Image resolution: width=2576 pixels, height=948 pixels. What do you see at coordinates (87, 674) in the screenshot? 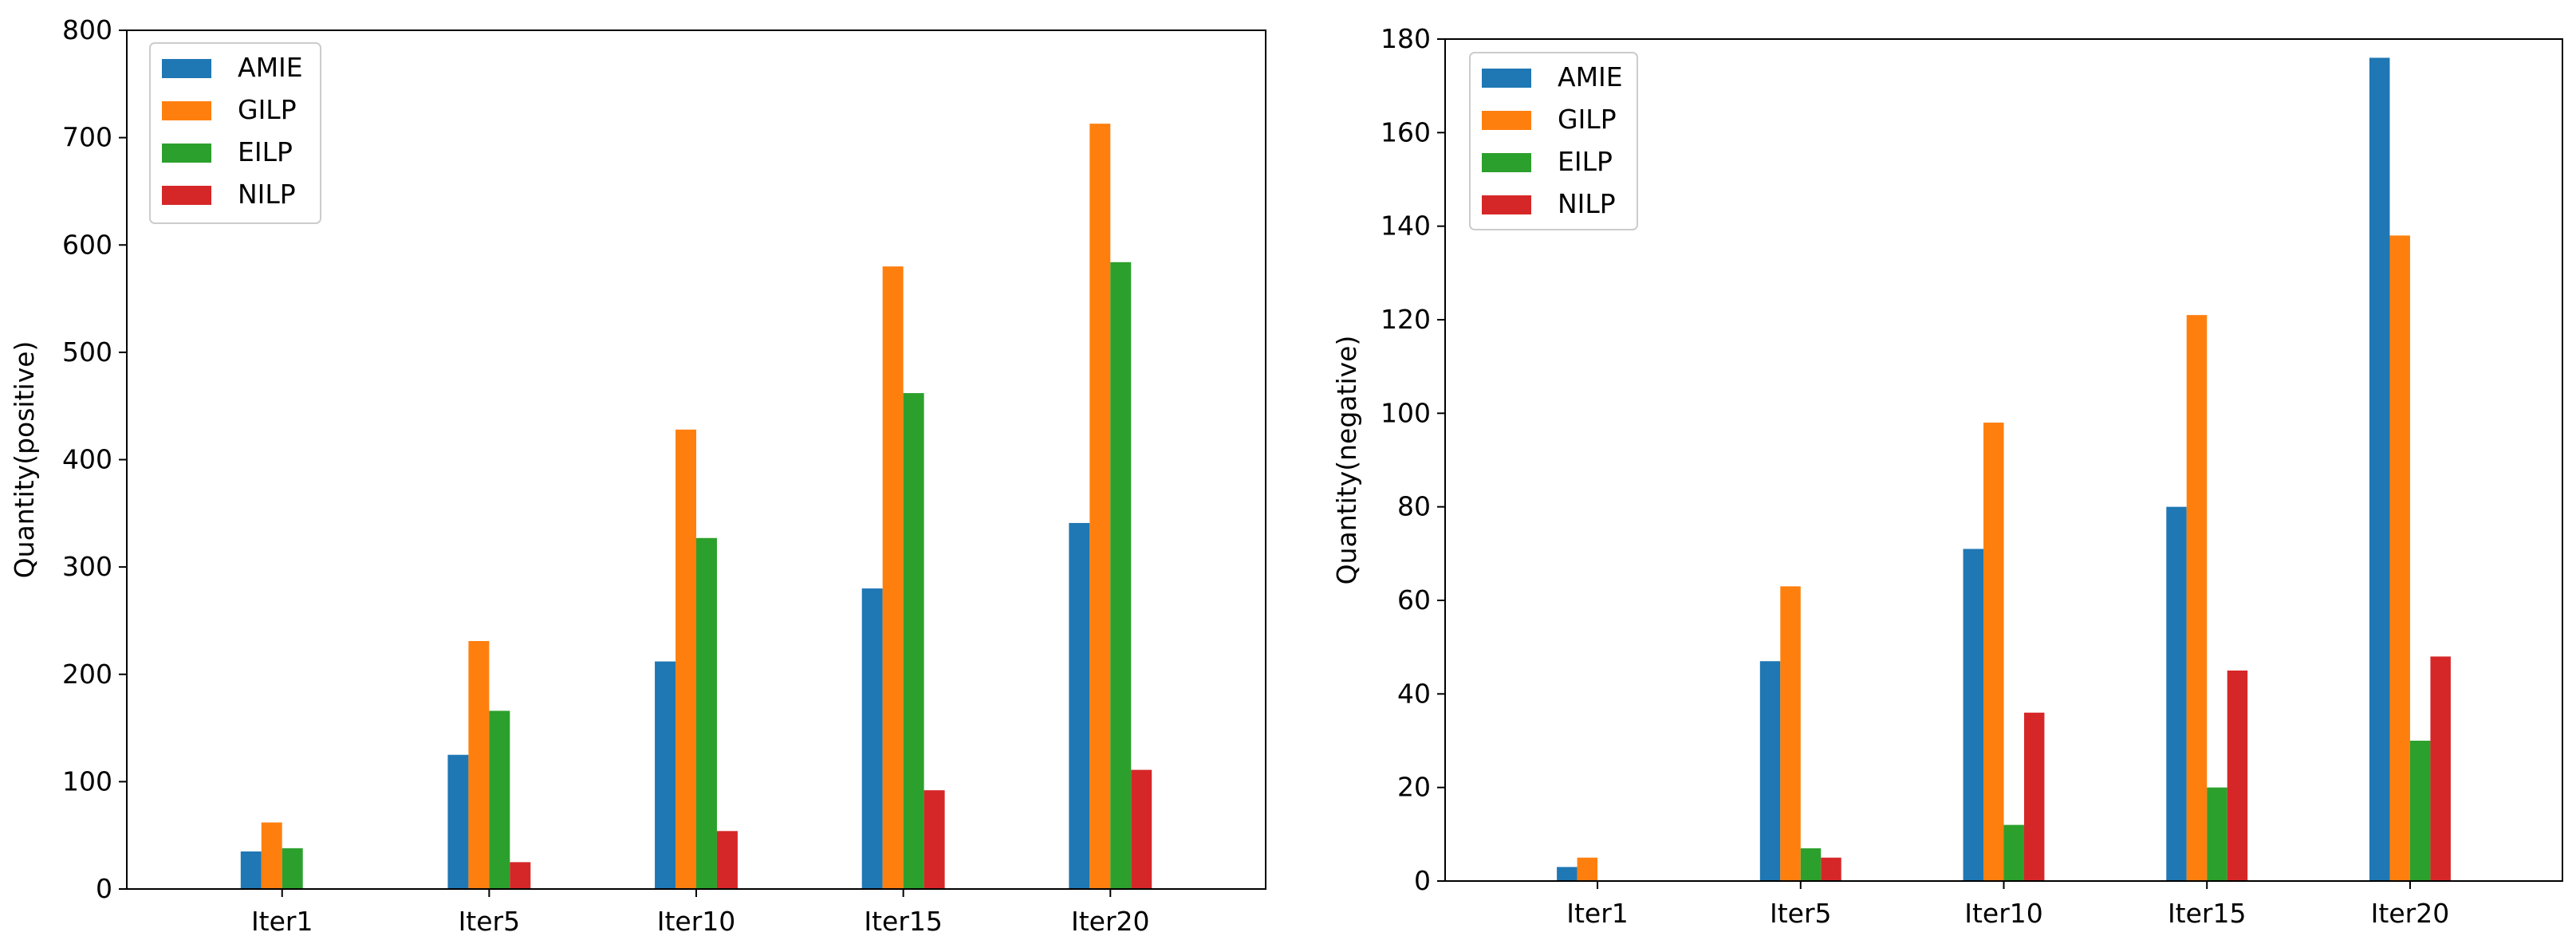
I see `y-tick-label: 200` at bounding box center [87, 674].